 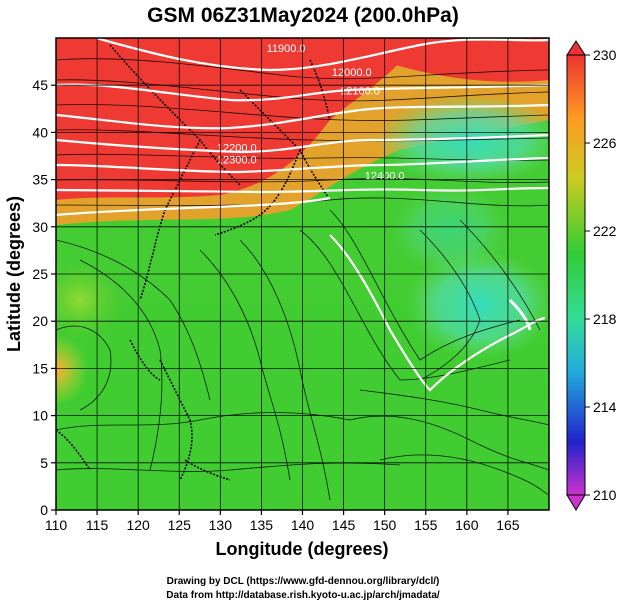 What do you see at coordinates (301, 549) in the screenshot?
I see `x-axis-label: Longitude (degrees)` at bounding box center [301, 549].